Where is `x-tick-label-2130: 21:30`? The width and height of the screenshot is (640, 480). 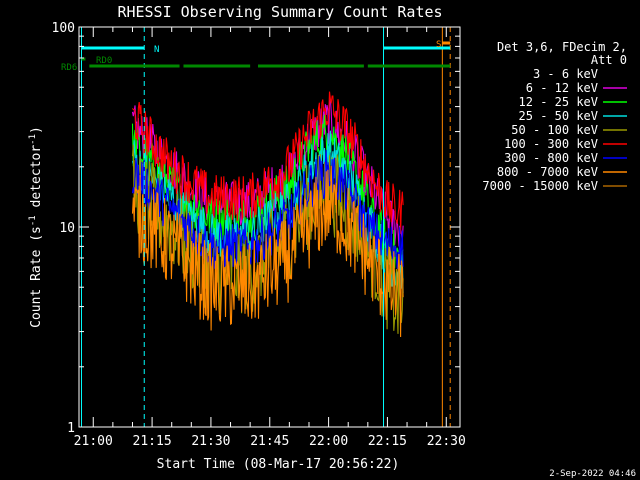
x-tick-label-2130: 21:30 is located at coordinates (210, 441).